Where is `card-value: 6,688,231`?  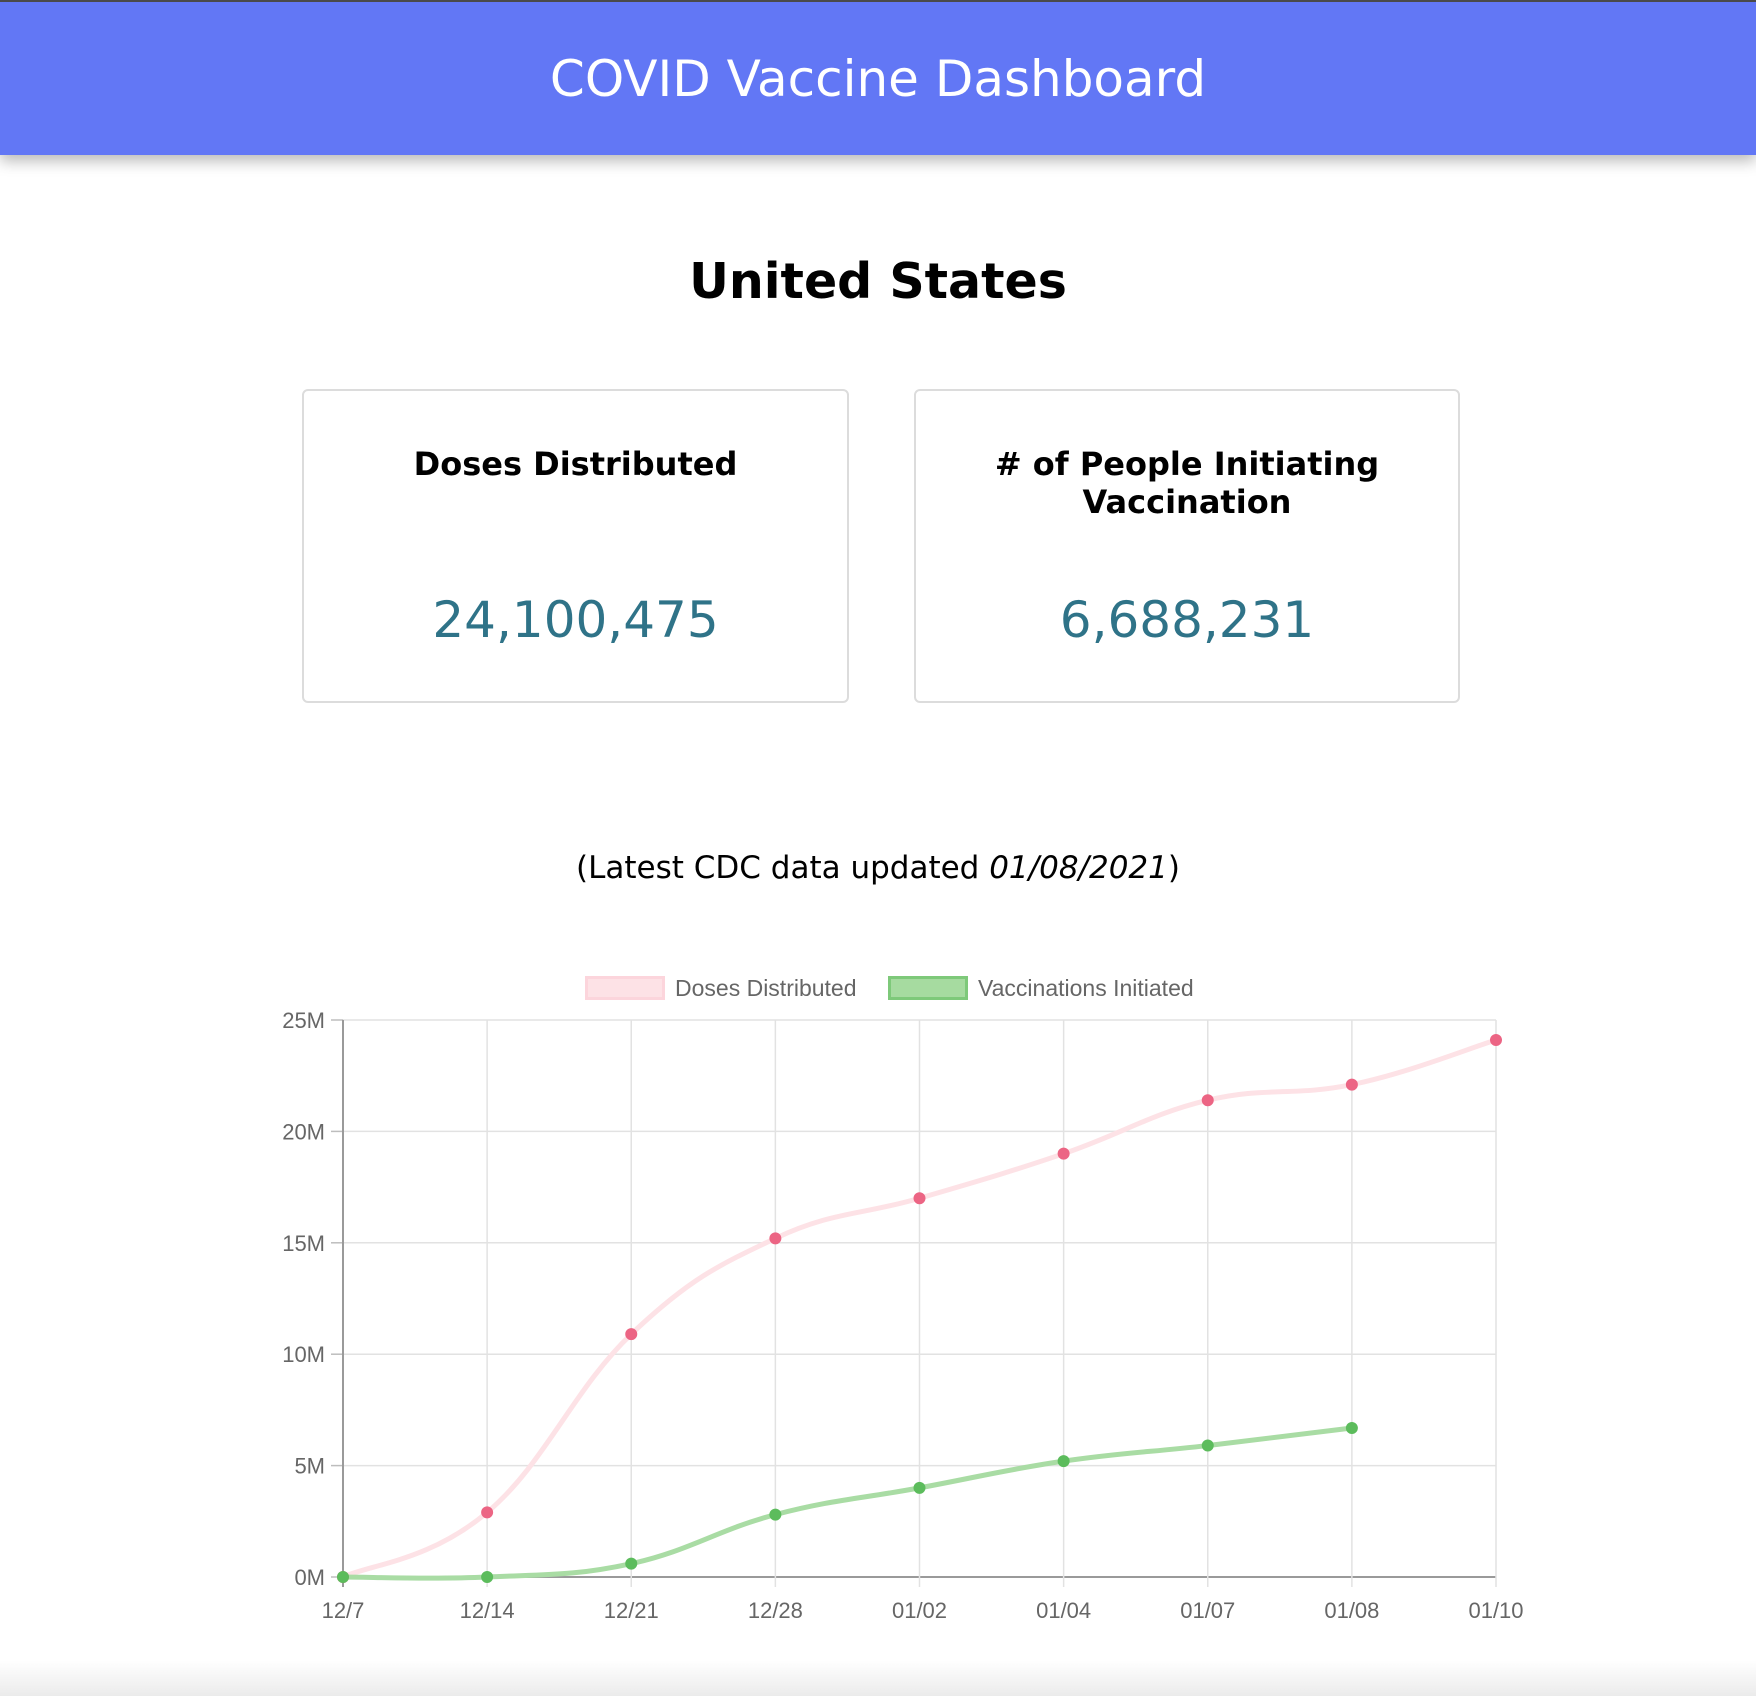
card-value: 6,688,231 is located at coordinates (1187, 620).